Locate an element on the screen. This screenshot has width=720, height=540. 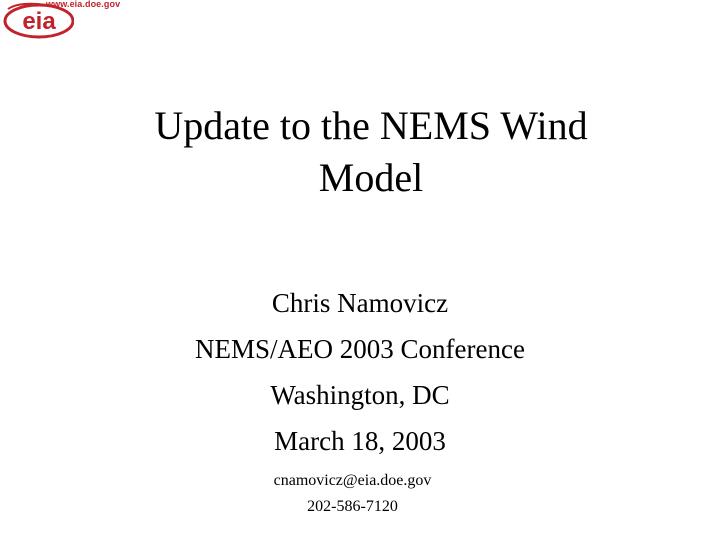
slide-title-line-2: Model is located at coordinates (371, 177).